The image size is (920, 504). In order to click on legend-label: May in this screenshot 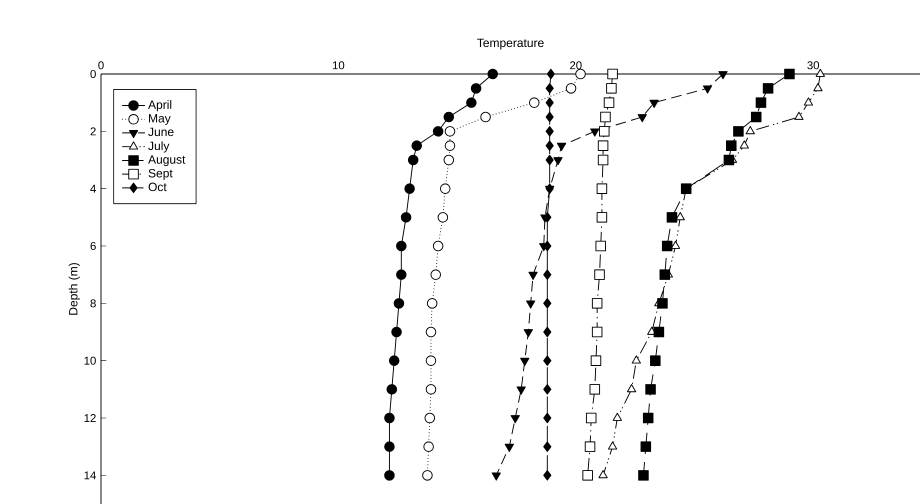, I will do `click(160, 119)`.